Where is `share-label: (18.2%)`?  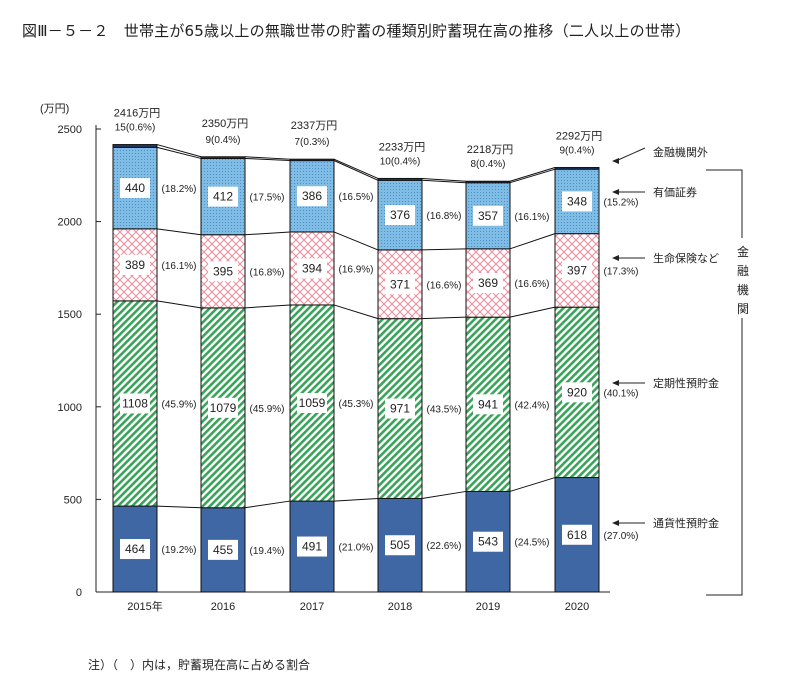
share-label: (18.2%) is located at coordinates (178, 189).